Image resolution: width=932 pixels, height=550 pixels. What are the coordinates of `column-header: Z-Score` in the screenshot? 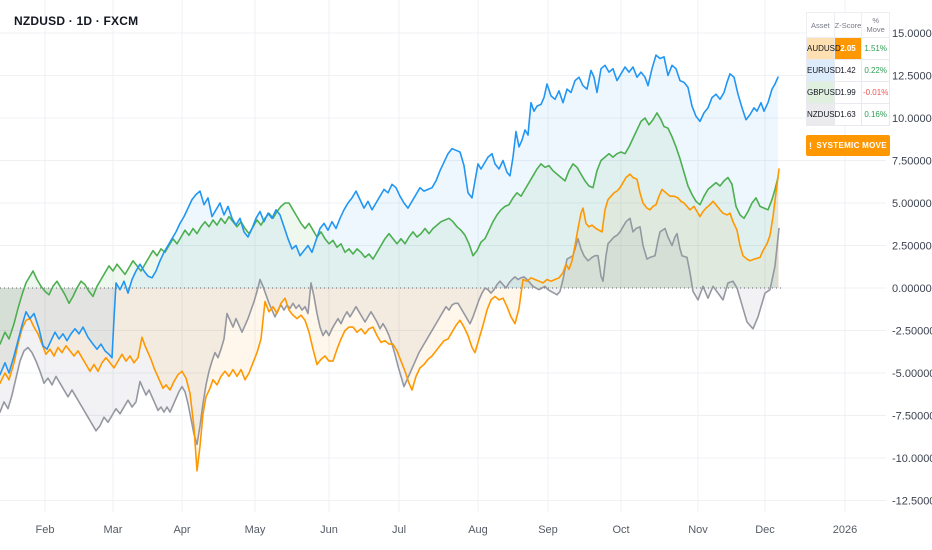 It's located at (848, 25).